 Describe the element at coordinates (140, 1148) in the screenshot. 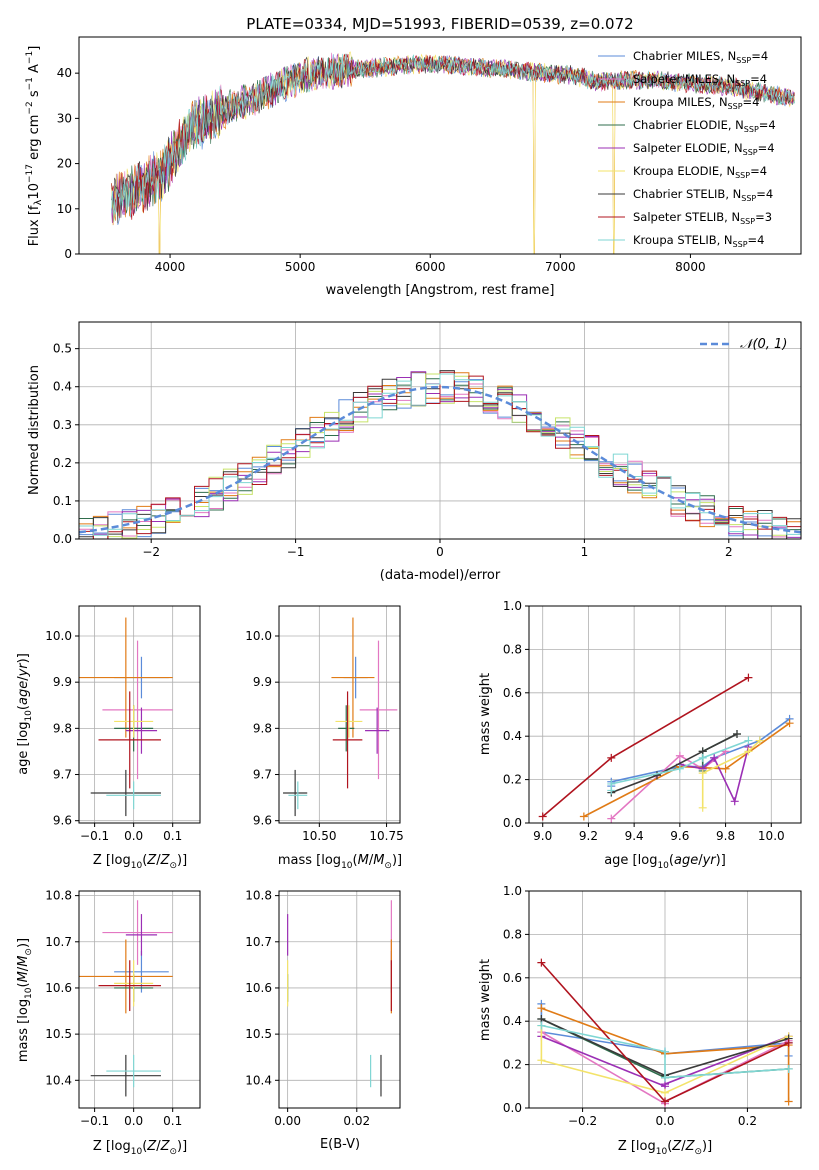

I see `mass-vs-Z-xlabel: Z [log10(Z/Z⊙)]` at that location.